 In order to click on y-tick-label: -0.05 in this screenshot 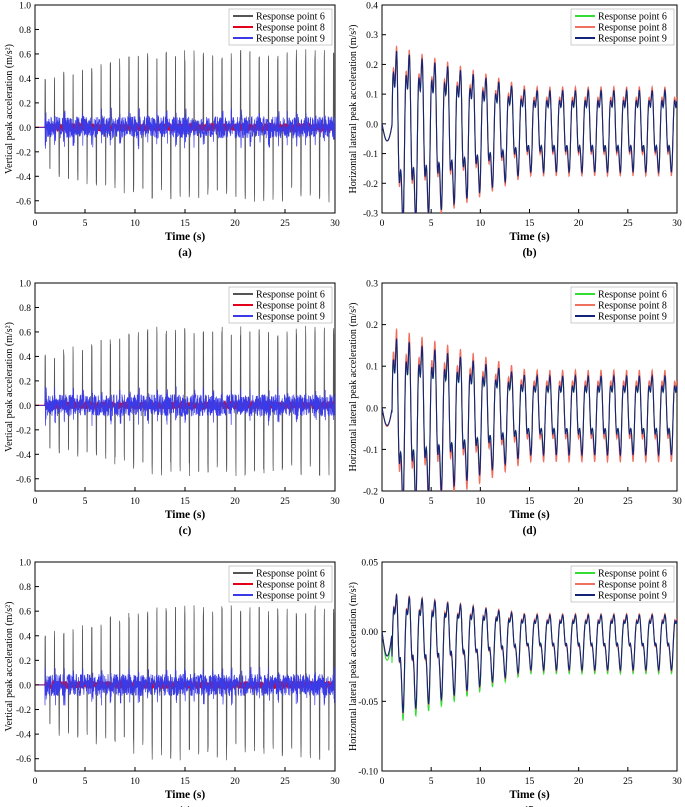, I will do `click(368, 703)`.